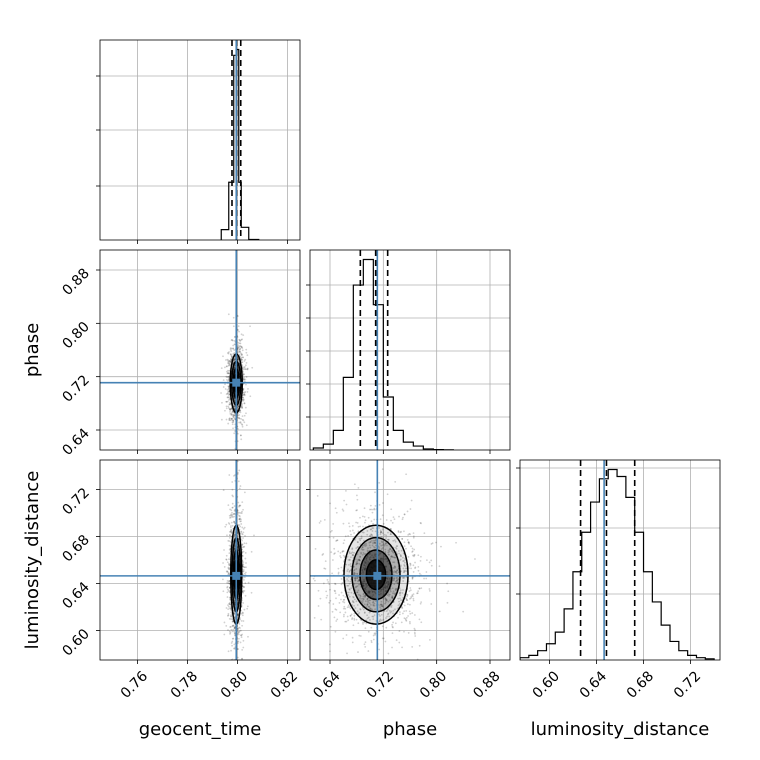 The image size is (760, 760). What do you see at coordinates (198, 351) in the screenshot?
I see `panel-geocent_time-vs-phase` at bounding box center [198, 351].